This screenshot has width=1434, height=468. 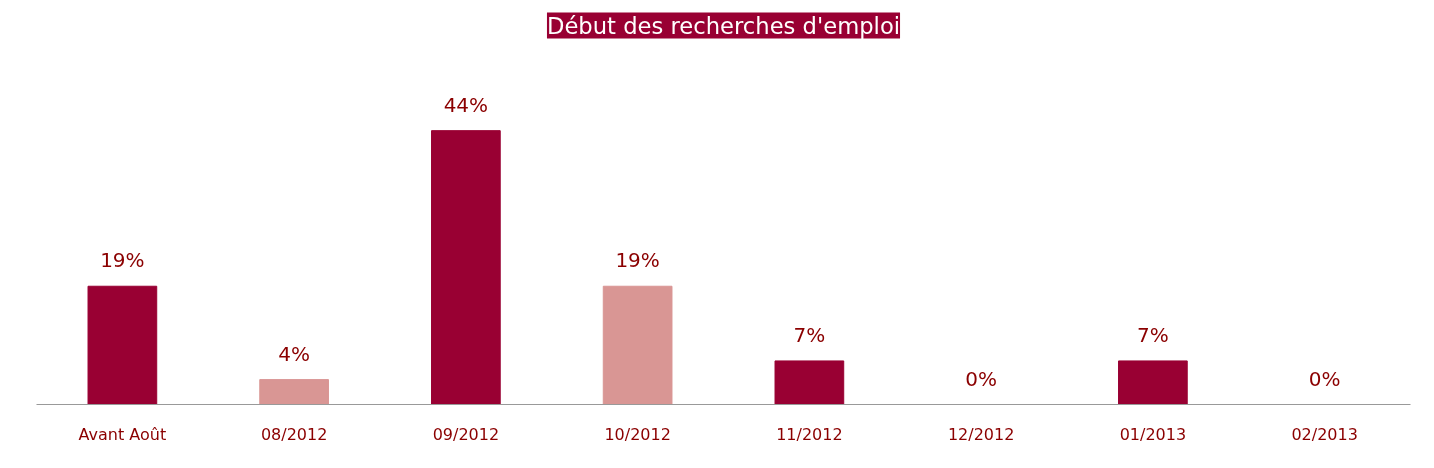 I want to click on x-tick-label: 10/2012, so click(x=637, y=434).